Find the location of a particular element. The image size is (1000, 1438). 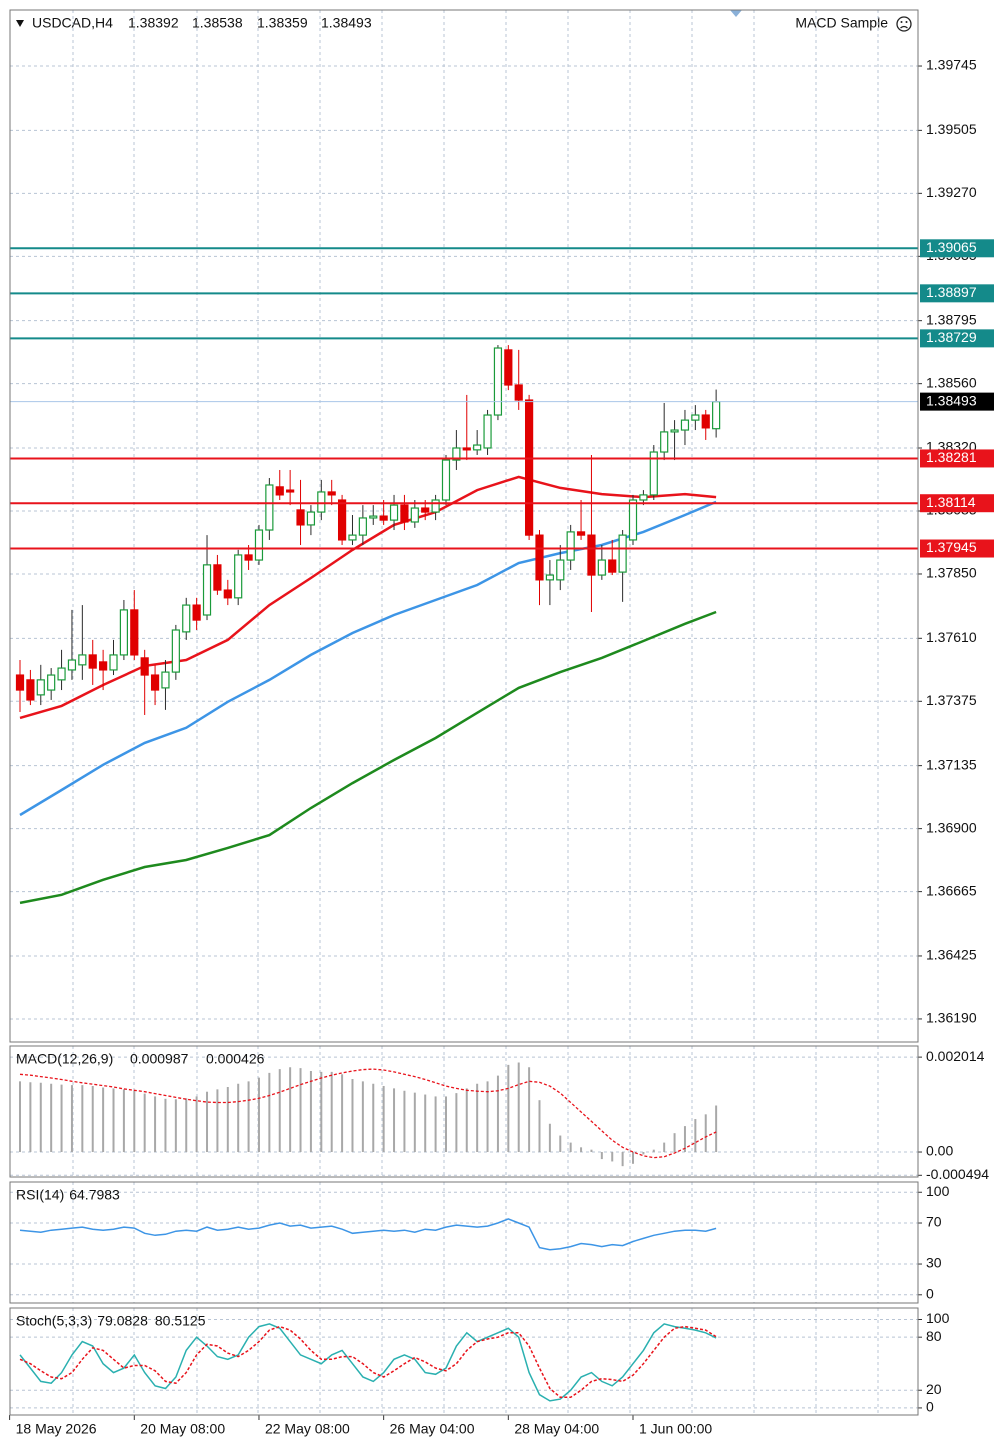

y-tick-label: 1.38795 is located at coordinates (951, 319).